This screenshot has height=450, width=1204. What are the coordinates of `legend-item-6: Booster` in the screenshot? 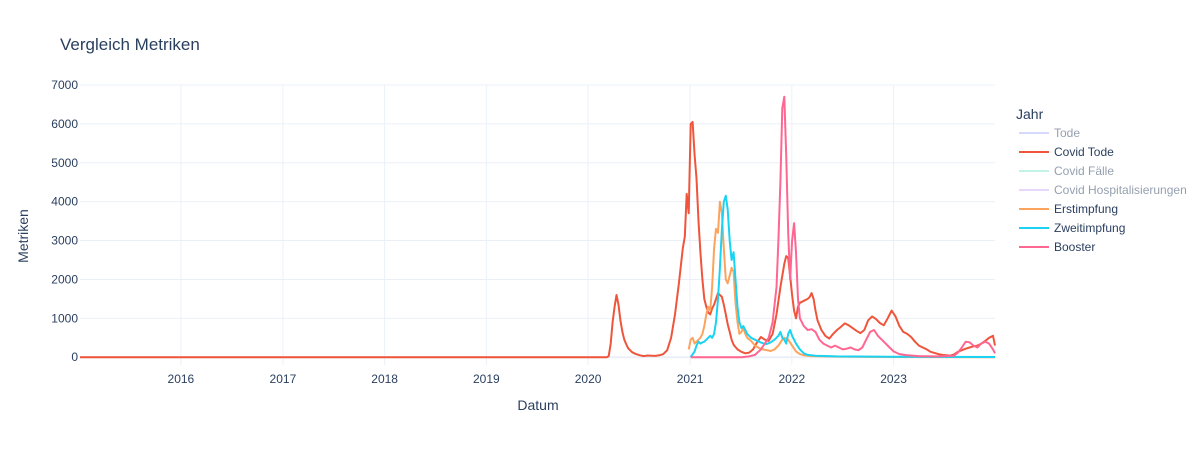 It's located at (1057, 247).